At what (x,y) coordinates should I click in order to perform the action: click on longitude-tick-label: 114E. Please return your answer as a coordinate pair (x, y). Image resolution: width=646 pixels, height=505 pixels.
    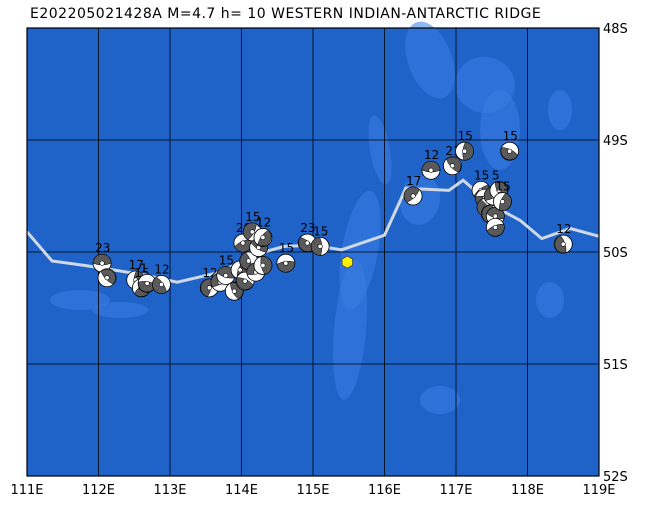
    Looking at the image, I should click on (241, 490).